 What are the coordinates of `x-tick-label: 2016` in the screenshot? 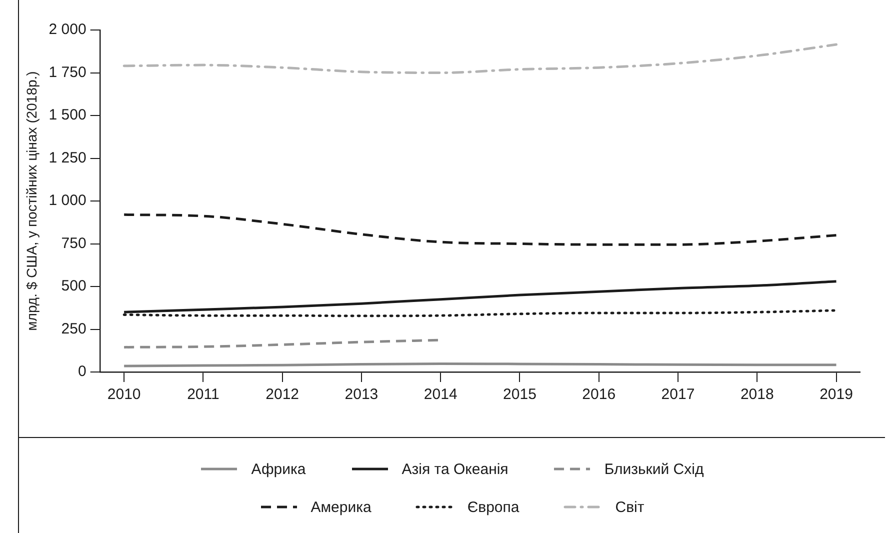 It's located at (599, 395).